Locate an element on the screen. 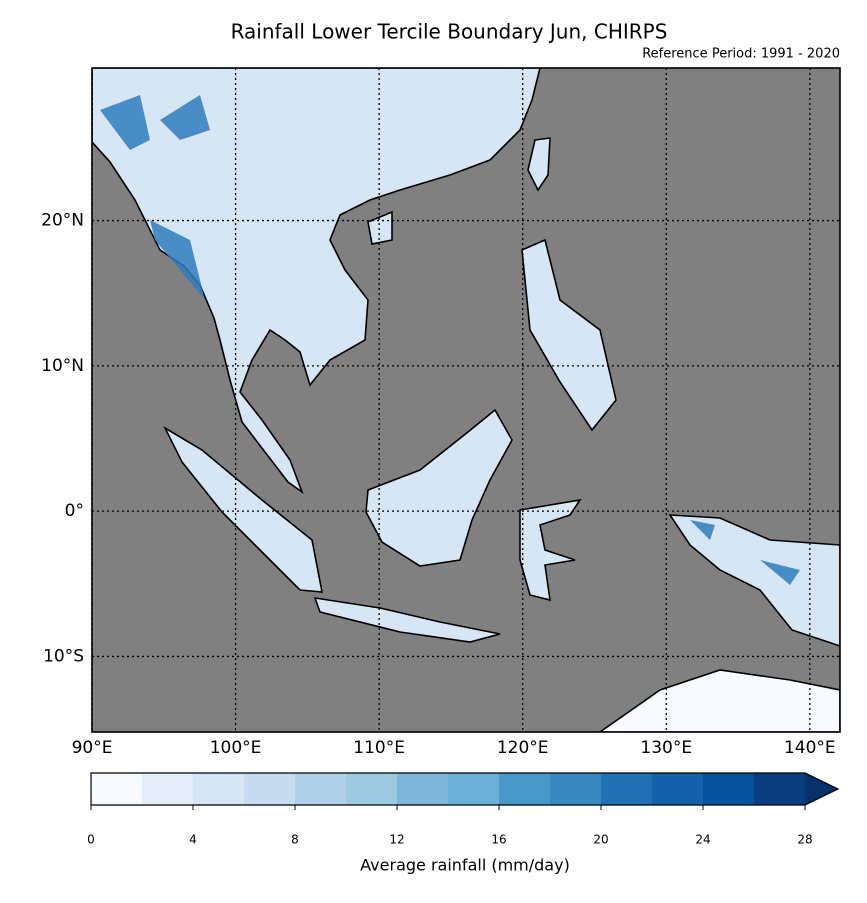  x-tick-label: 130°E is located at coordinates (666, 748).